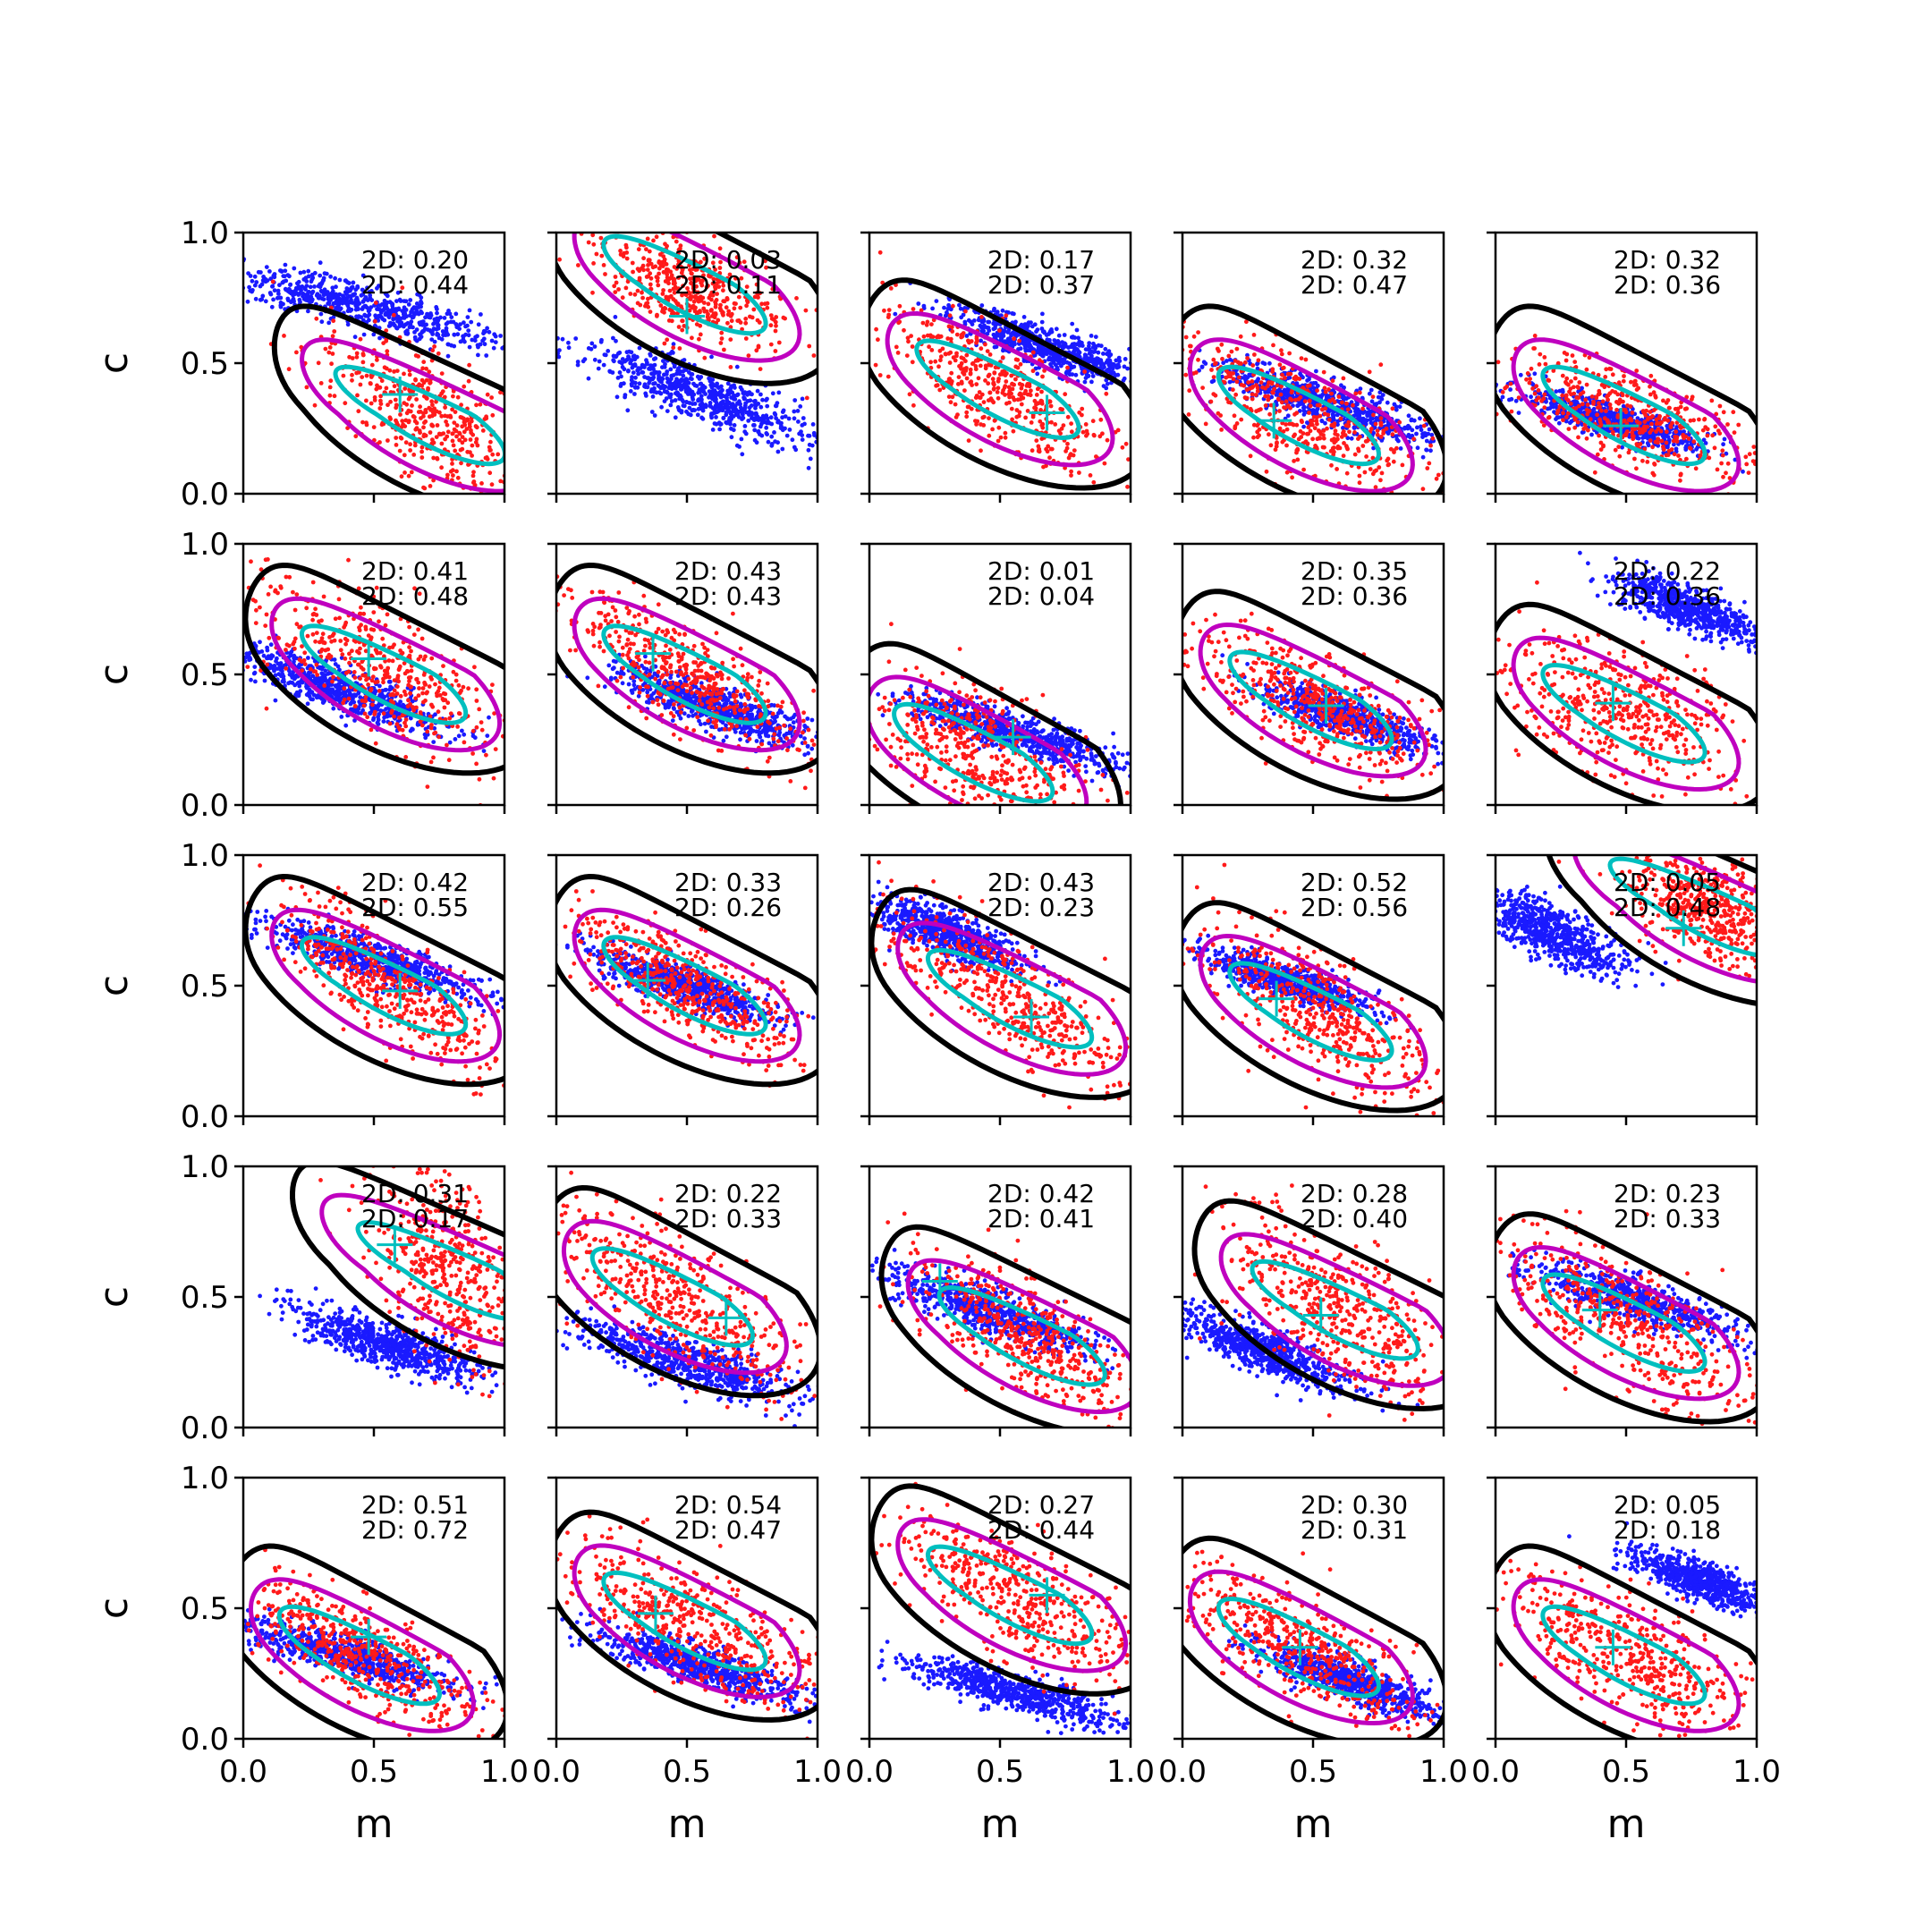 The image size is (1932, 1932). What do you see at coordinates (1041, 260) in the screenshot?
I see `stat-annotation: 2D: 0.17` at bounding box center [1041, 260].